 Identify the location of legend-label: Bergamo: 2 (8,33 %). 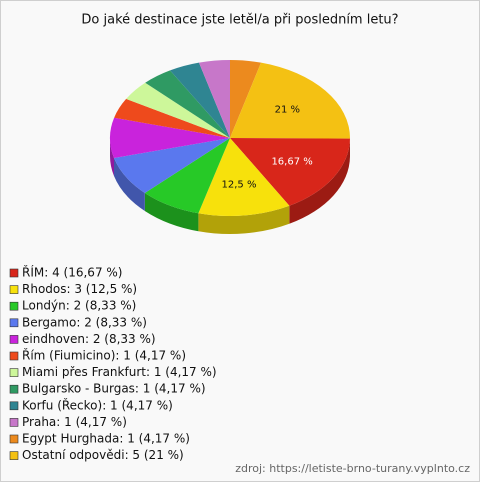
(84, 322).